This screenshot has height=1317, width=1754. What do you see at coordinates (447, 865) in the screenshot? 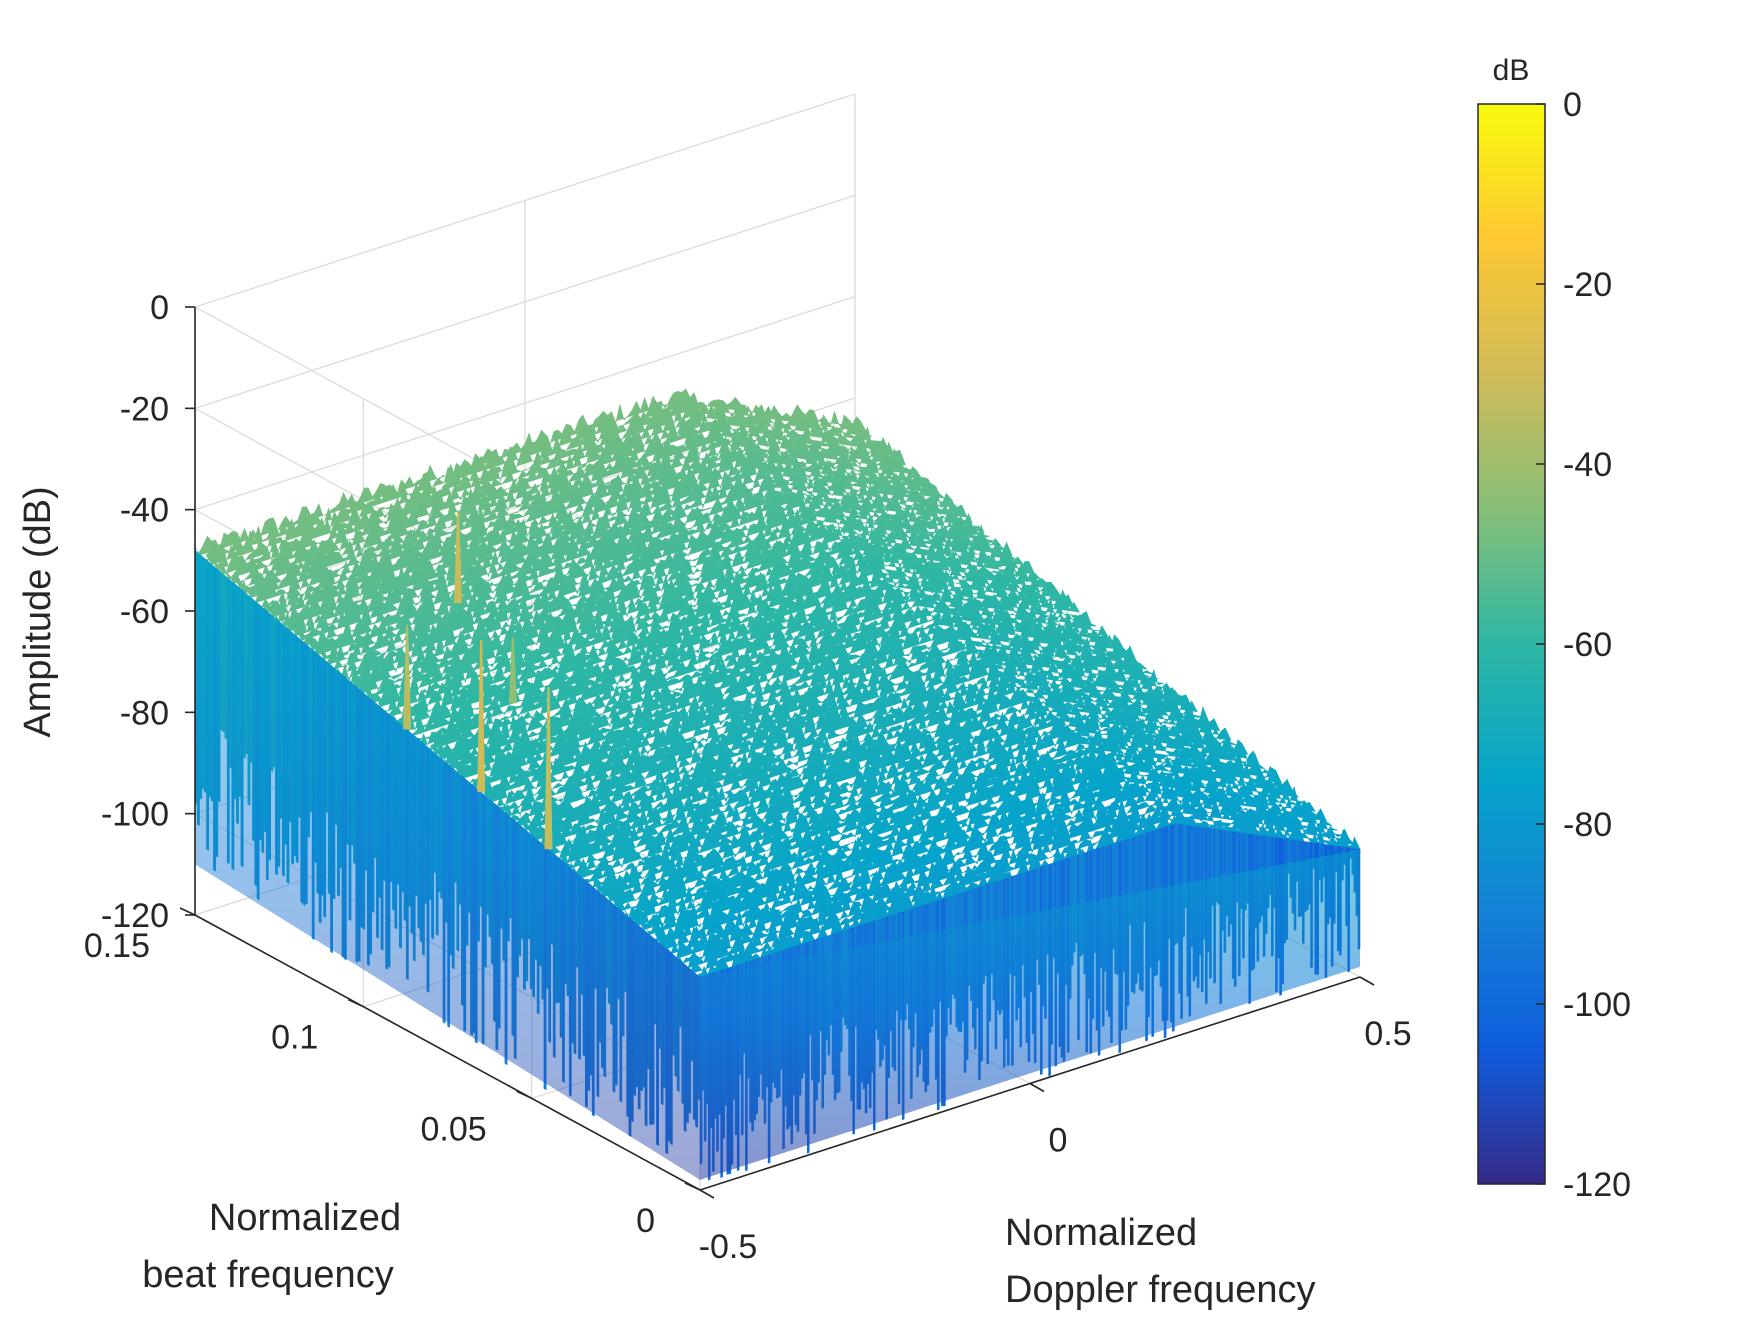
I see `beat-wall-shade` at bounding box center [447, 865].